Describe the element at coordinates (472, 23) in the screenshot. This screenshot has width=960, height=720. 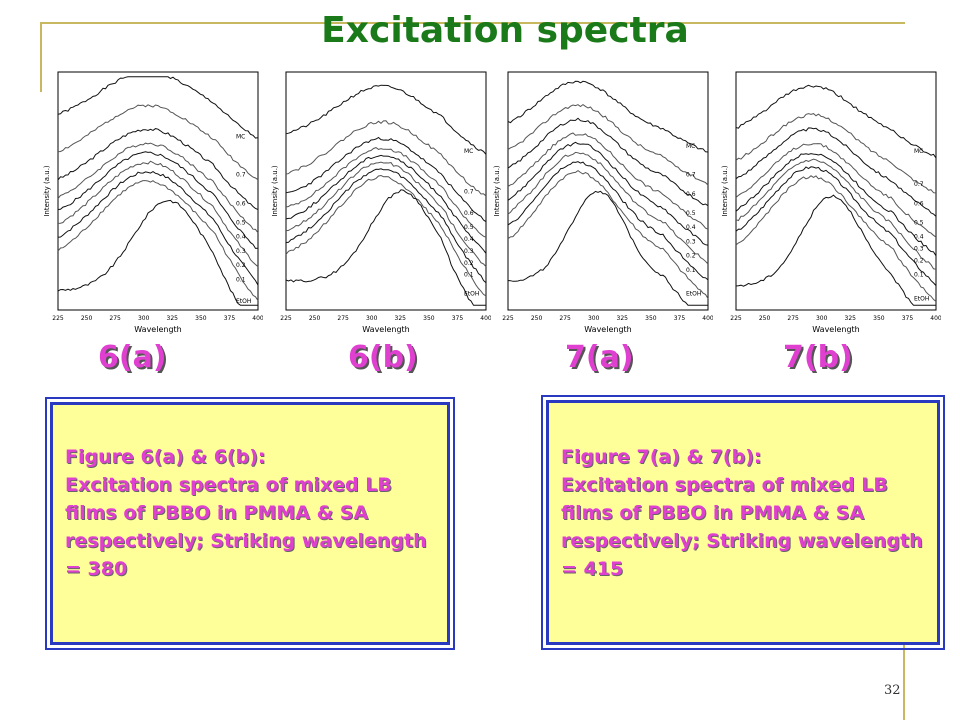
I see `frame-line-top` at that location.